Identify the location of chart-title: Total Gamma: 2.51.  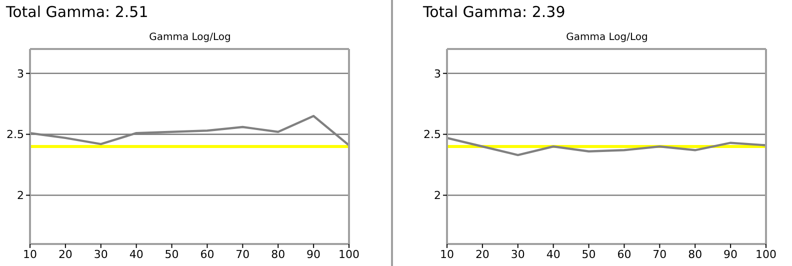
(77, 12).